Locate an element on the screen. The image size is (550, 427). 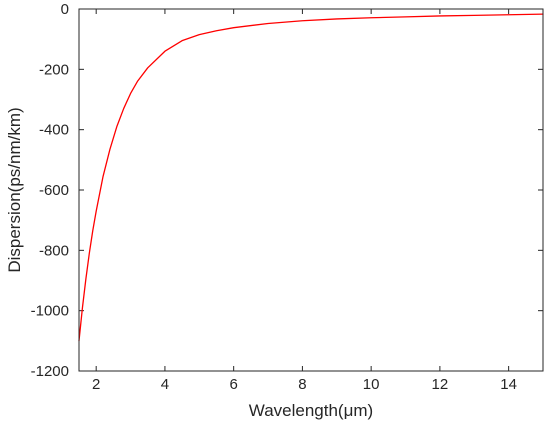
y-tick-label: -1200 is located at coordinates (50, 371).